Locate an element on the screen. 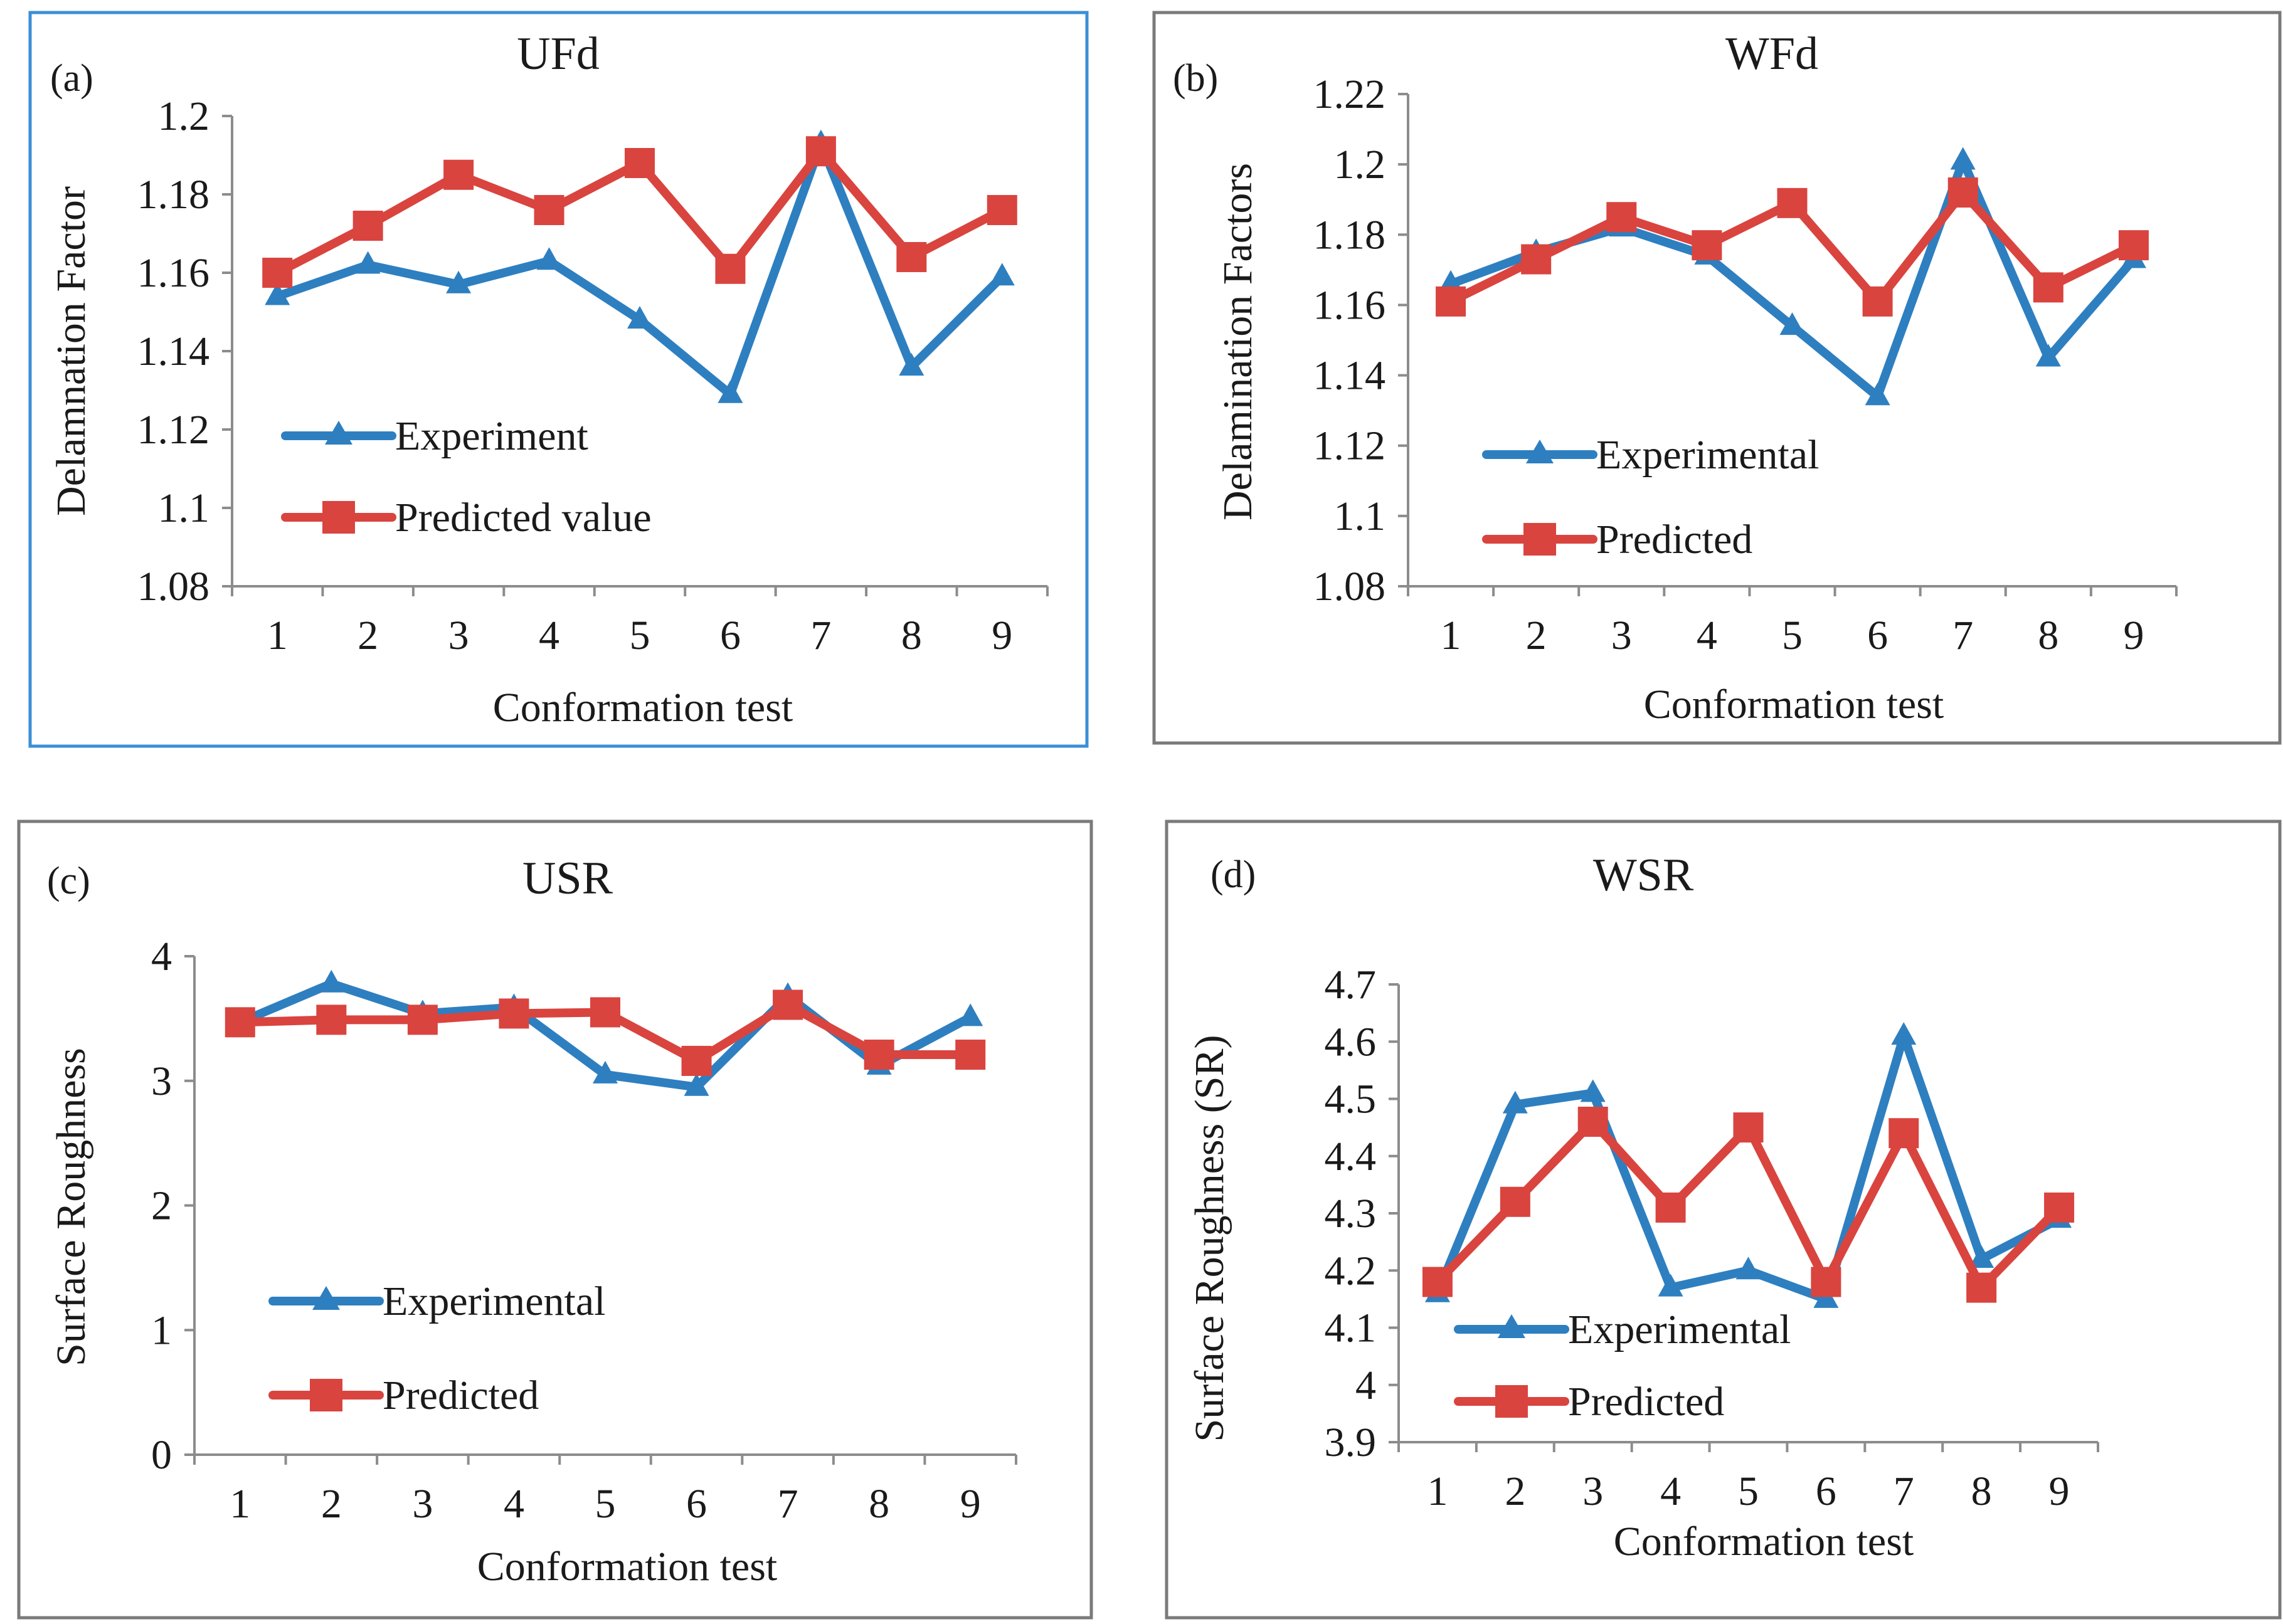  y-tick-label: 1.2 is located at coordinates (1360, 164).